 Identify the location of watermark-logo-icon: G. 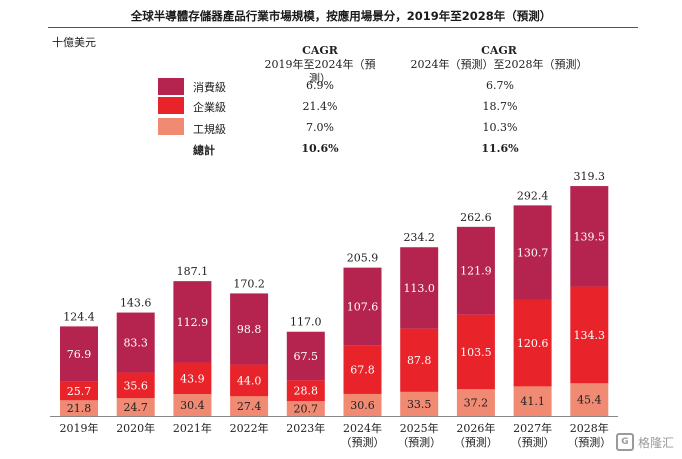
(624, 442).